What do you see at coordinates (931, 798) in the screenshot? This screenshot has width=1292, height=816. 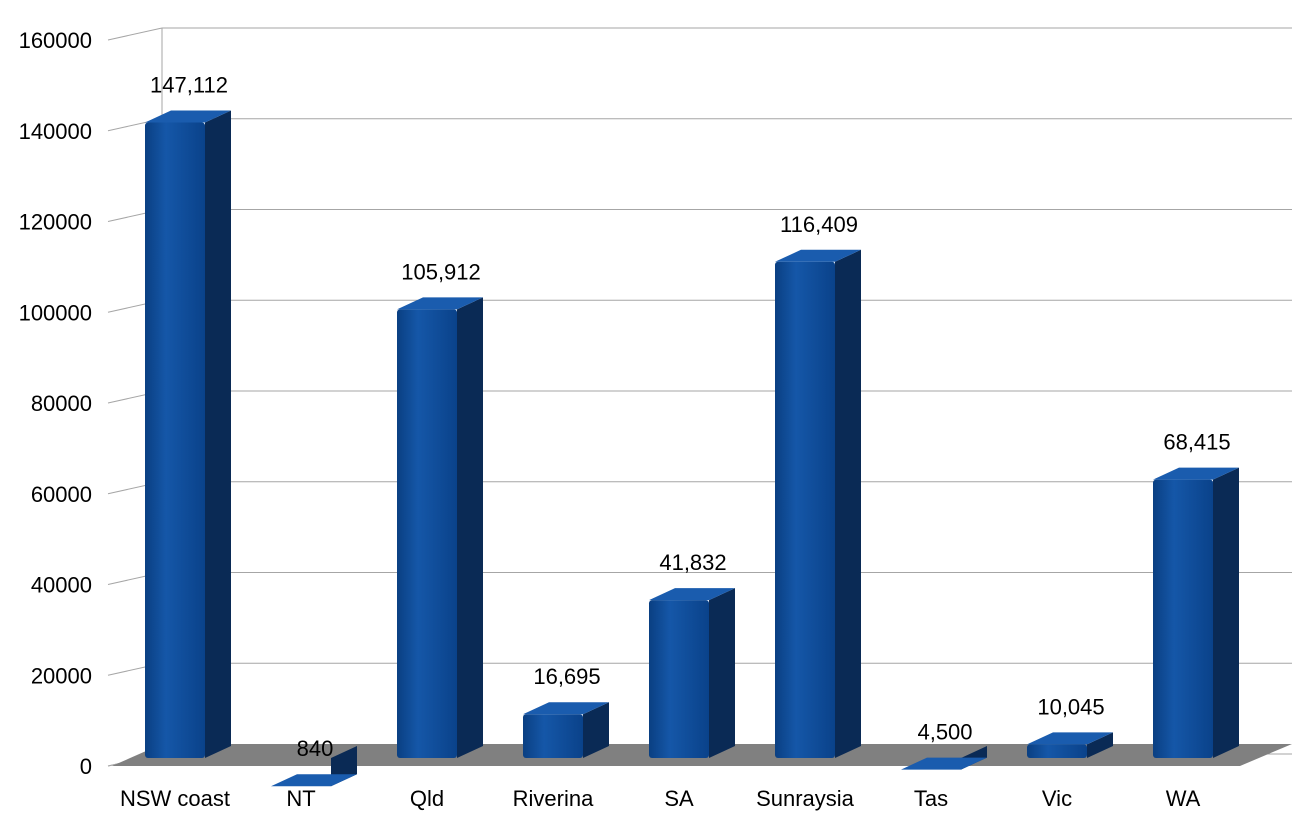 I see `category-label: Tas` at bounding box center [931, 798].